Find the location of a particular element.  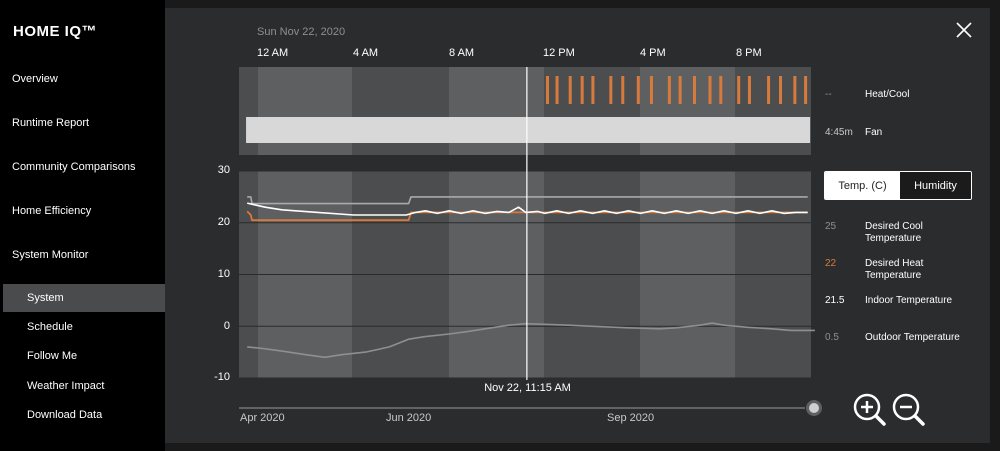

temperature-toggle-button: Temp. (C) is located at coordinates (862, 185).